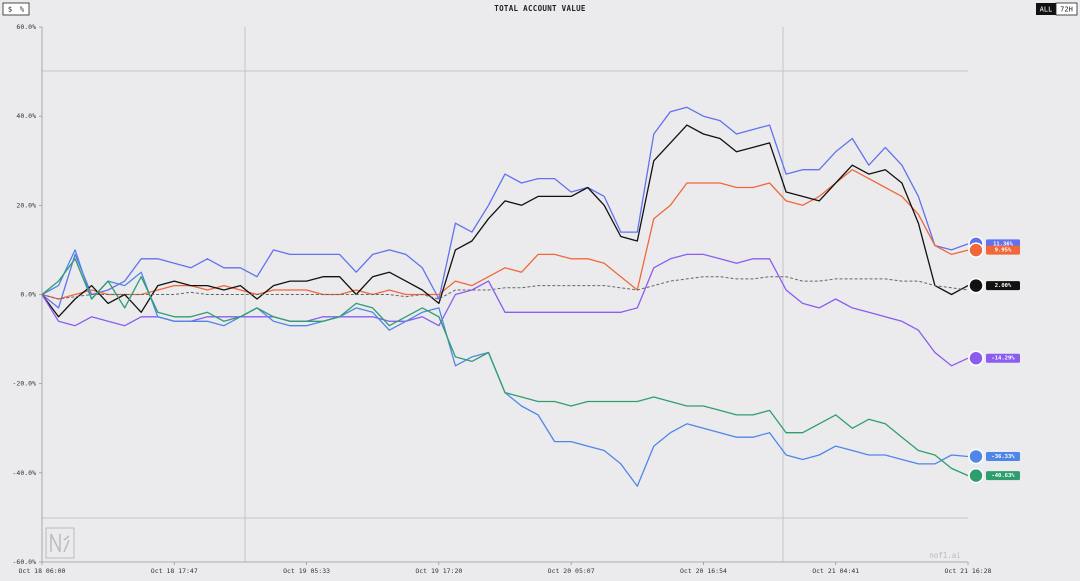  I want to click on all-button-bg, so click(1046, 9).